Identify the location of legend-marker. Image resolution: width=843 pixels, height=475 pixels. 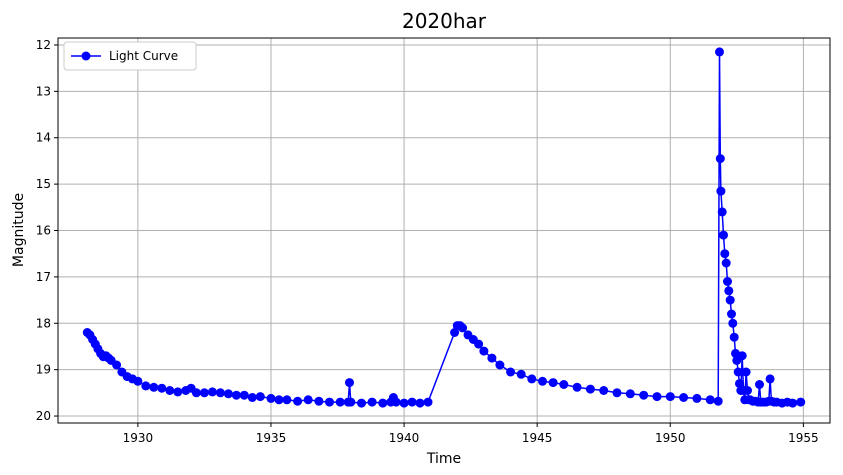
(86, 56).